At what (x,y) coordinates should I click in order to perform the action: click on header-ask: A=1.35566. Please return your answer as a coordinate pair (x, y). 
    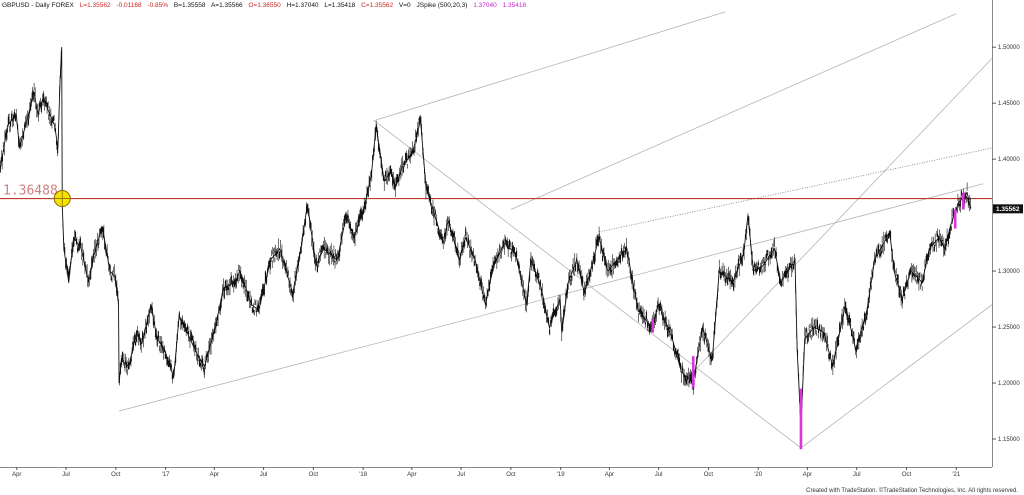
    Looking at the image, I should click on (227, 5).